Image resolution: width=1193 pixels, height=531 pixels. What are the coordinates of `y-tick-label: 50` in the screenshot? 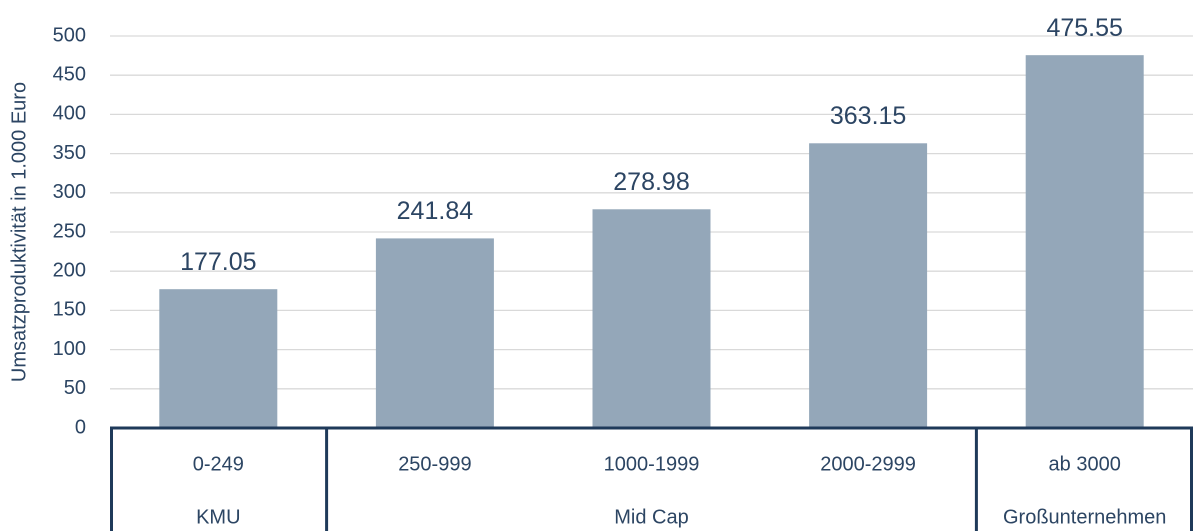 It's located at (75, 388).